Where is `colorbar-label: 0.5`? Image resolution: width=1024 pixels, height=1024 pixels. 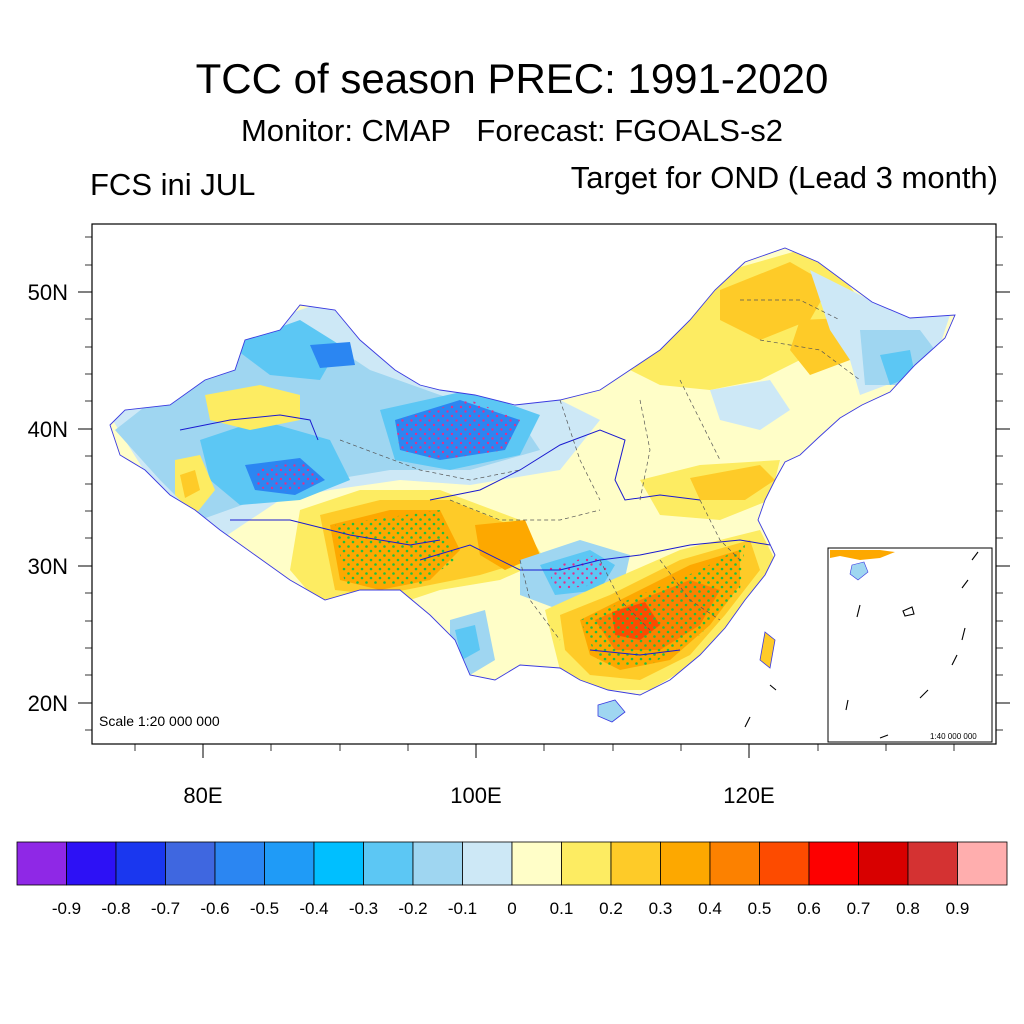 colorbar-label: 0.5 is located at coordinates (760, 908).